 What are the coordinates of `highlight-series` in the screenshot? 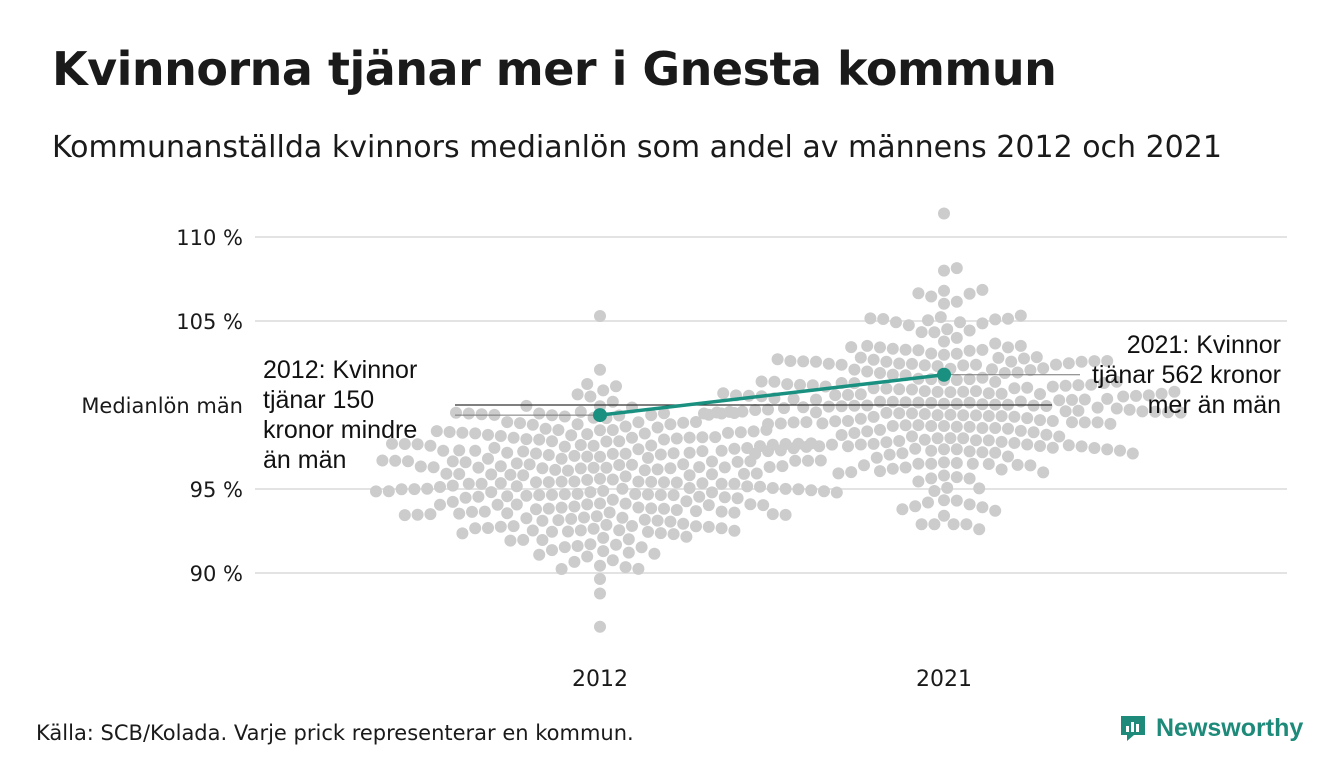 It's located at (767, 395).